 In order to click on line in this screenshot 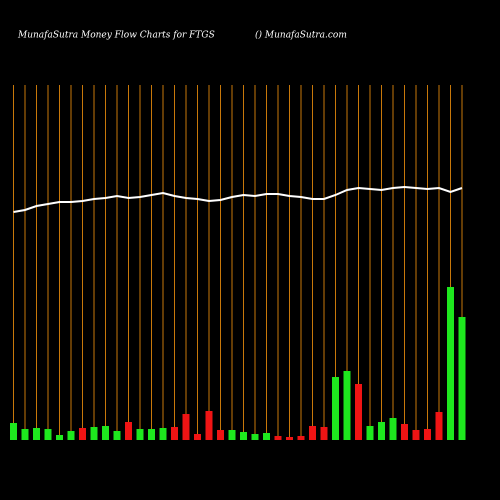, I will do `click(238, 199)`.